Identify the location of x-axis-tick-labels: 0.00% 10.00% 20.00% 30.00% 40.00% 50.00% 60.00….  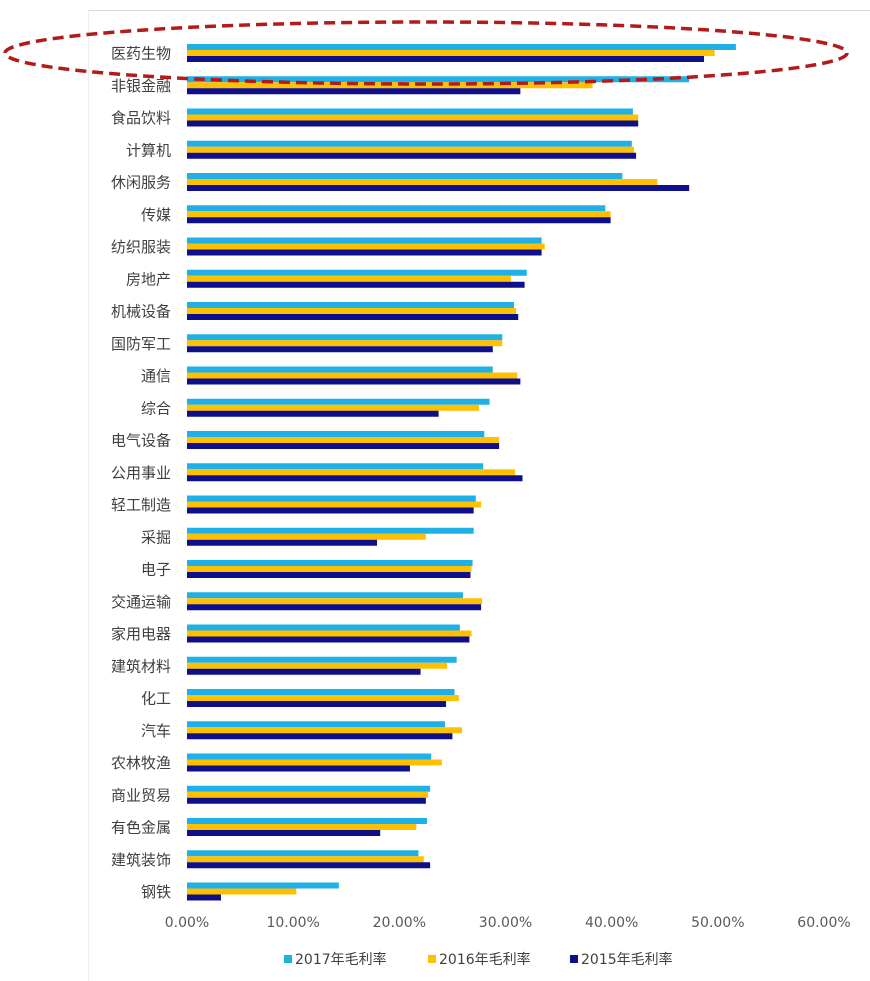
(508, 923).